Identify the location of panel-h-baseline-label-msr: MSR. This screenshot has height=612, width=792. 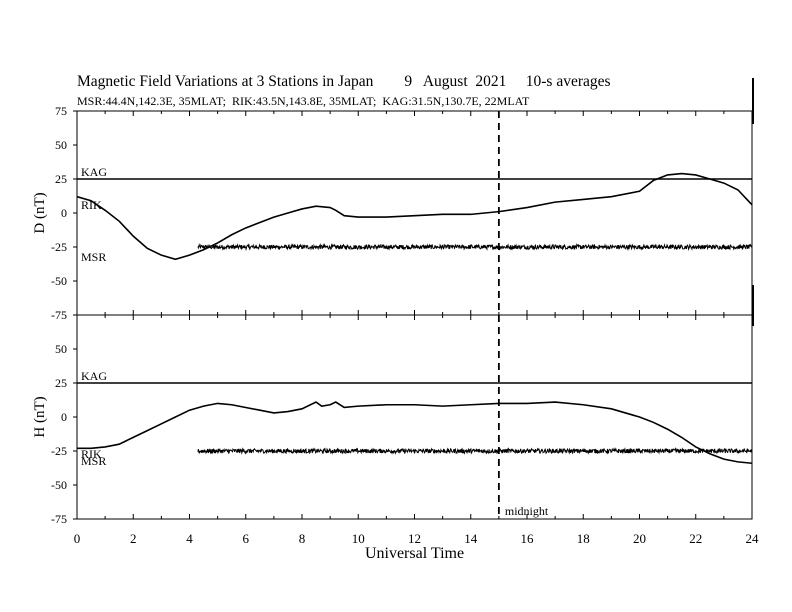
(93, 461).